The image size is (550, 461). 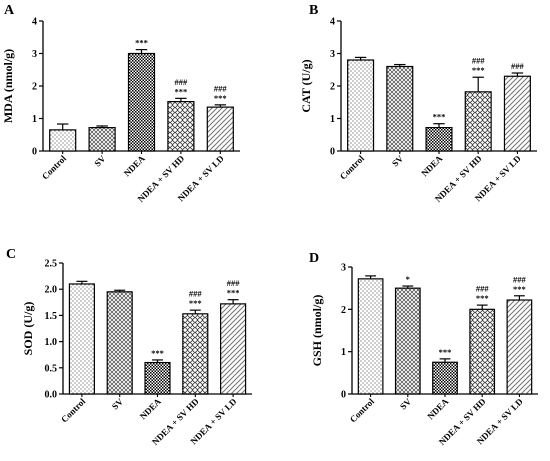 What do you see at coordinates (51, 290) in the screenshot?
I see `y-tick-label: 2.0` at bounding box center [51, 290].